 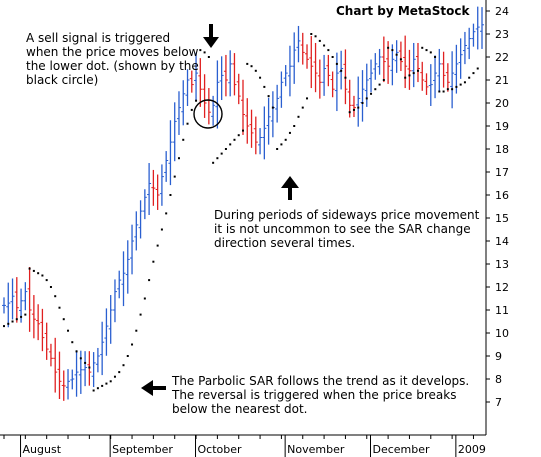 What do you see at coordinates (502, 264) in the screenshot?
I see `y-tick-label: 13` at bounding box center [502, 264].